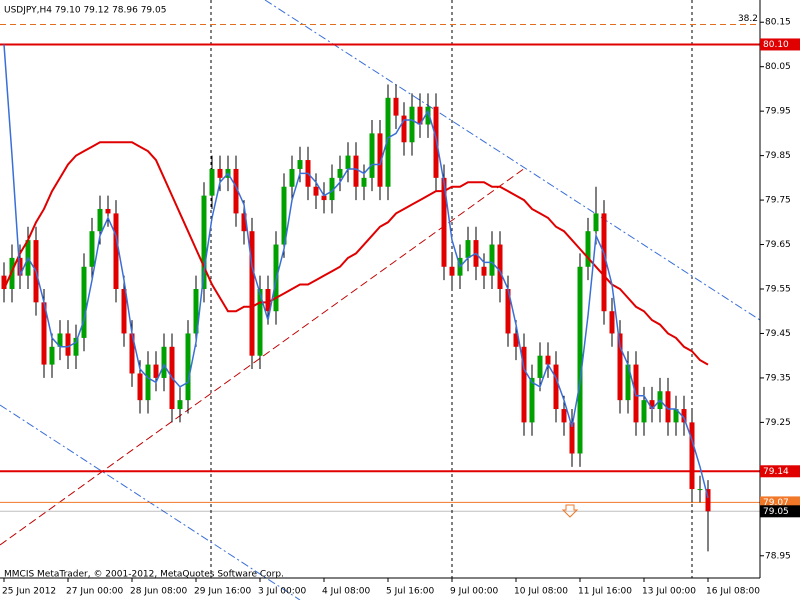  I want to click on x-tick-label: 3 Jul 00:00, so click(282, 592).